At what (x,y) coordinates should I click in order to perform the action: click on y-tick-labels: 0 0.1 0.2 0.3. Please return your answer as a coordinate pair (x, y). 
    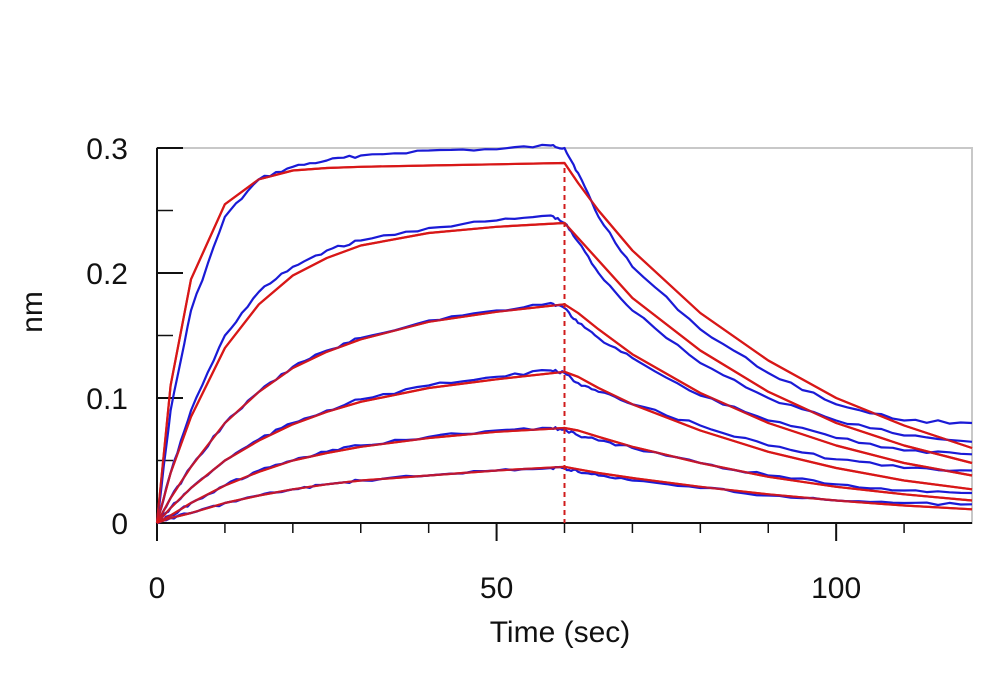
    Looking at the image, I should click on (107, 337).